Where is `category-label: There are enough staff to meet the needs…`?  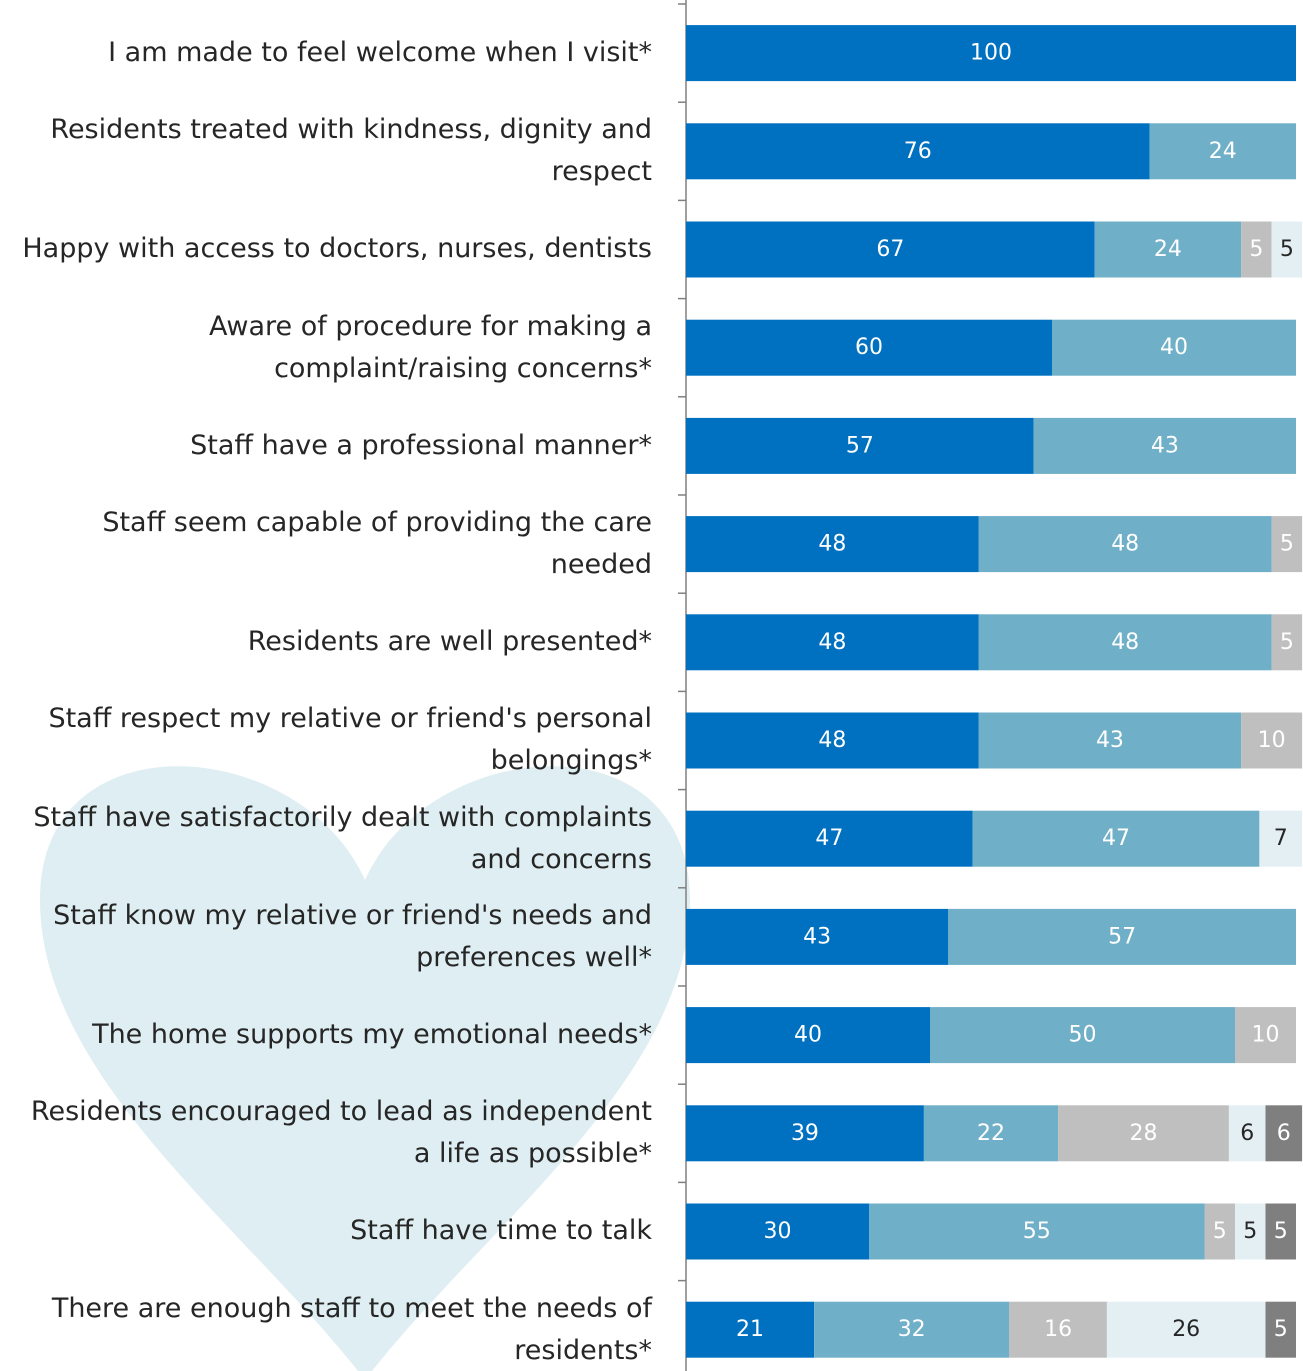 category-label: There are enough staff to meet the needs… is located at coordinates (326, 1326).